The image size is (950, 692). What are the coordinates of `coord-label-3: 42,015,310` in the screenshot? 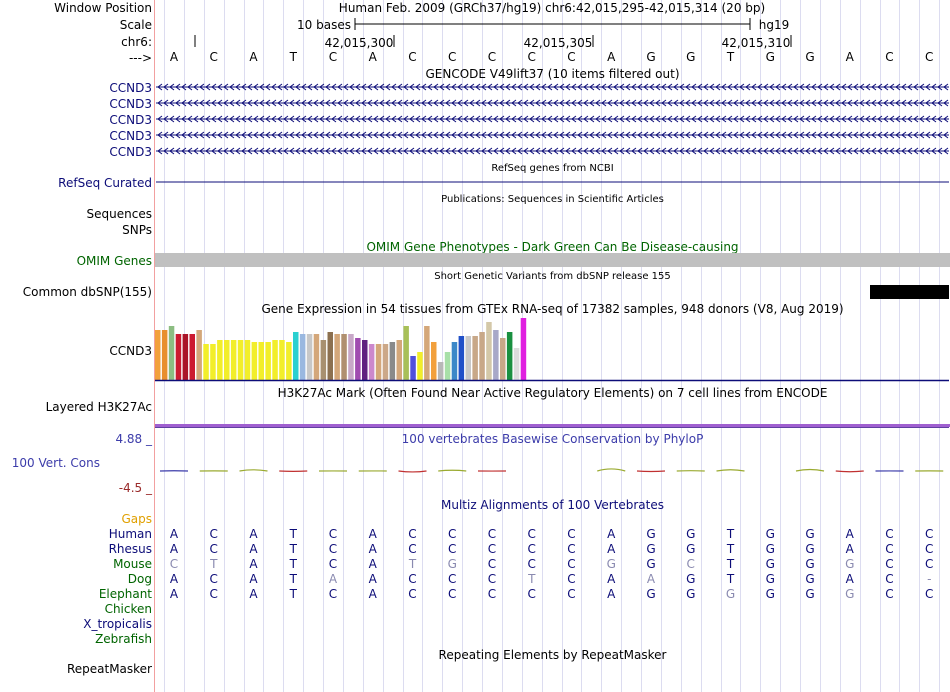 It's located at (756, 43).